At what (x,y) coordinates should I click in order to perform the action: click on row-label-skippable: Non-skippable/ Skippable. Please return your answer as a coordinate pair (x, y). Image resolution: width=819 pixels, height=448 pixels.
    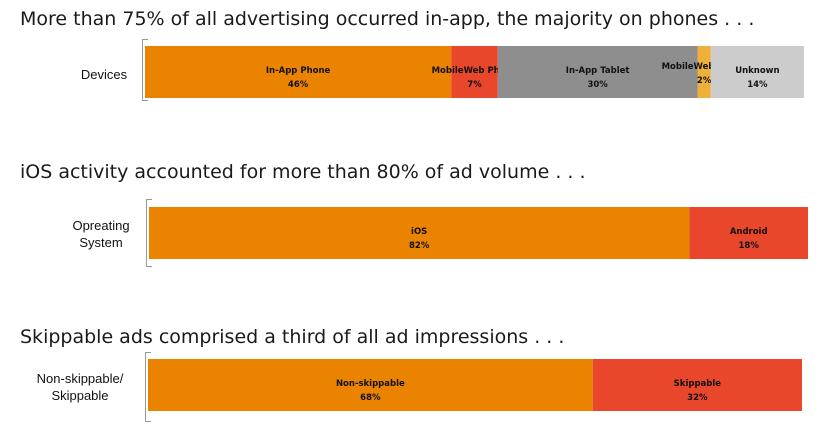
    Looking at the image, I should click on (80, 387).